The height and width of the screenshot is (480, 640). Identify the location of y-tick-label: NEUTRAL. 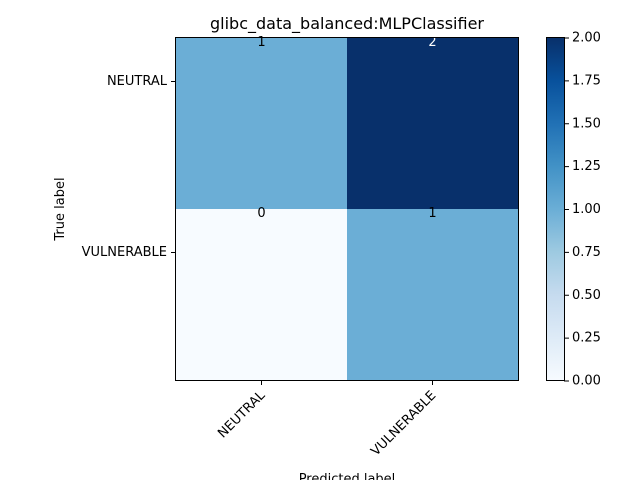
(137, 81).